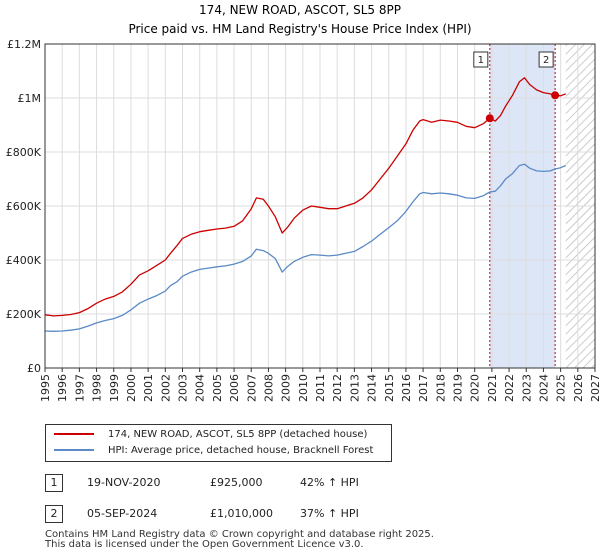  What do you see at coordinates (54, 483) in the screenshot?
I see `transaction-number-badge: 1` at bounding box center [54, 483].